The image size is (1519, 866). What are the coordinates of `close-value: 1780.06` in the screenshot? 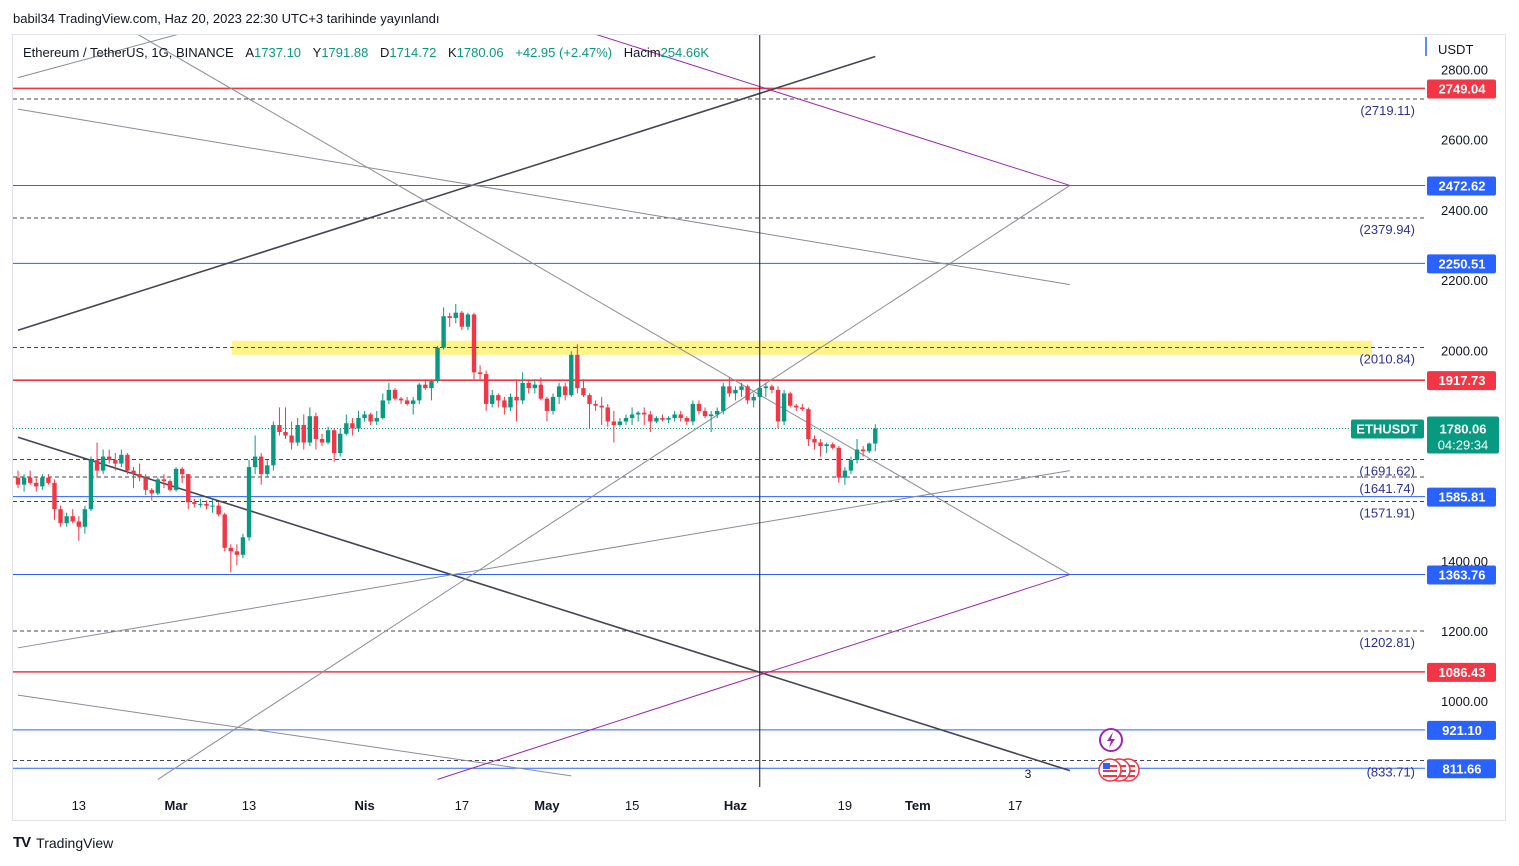 It's located at (480, 52).